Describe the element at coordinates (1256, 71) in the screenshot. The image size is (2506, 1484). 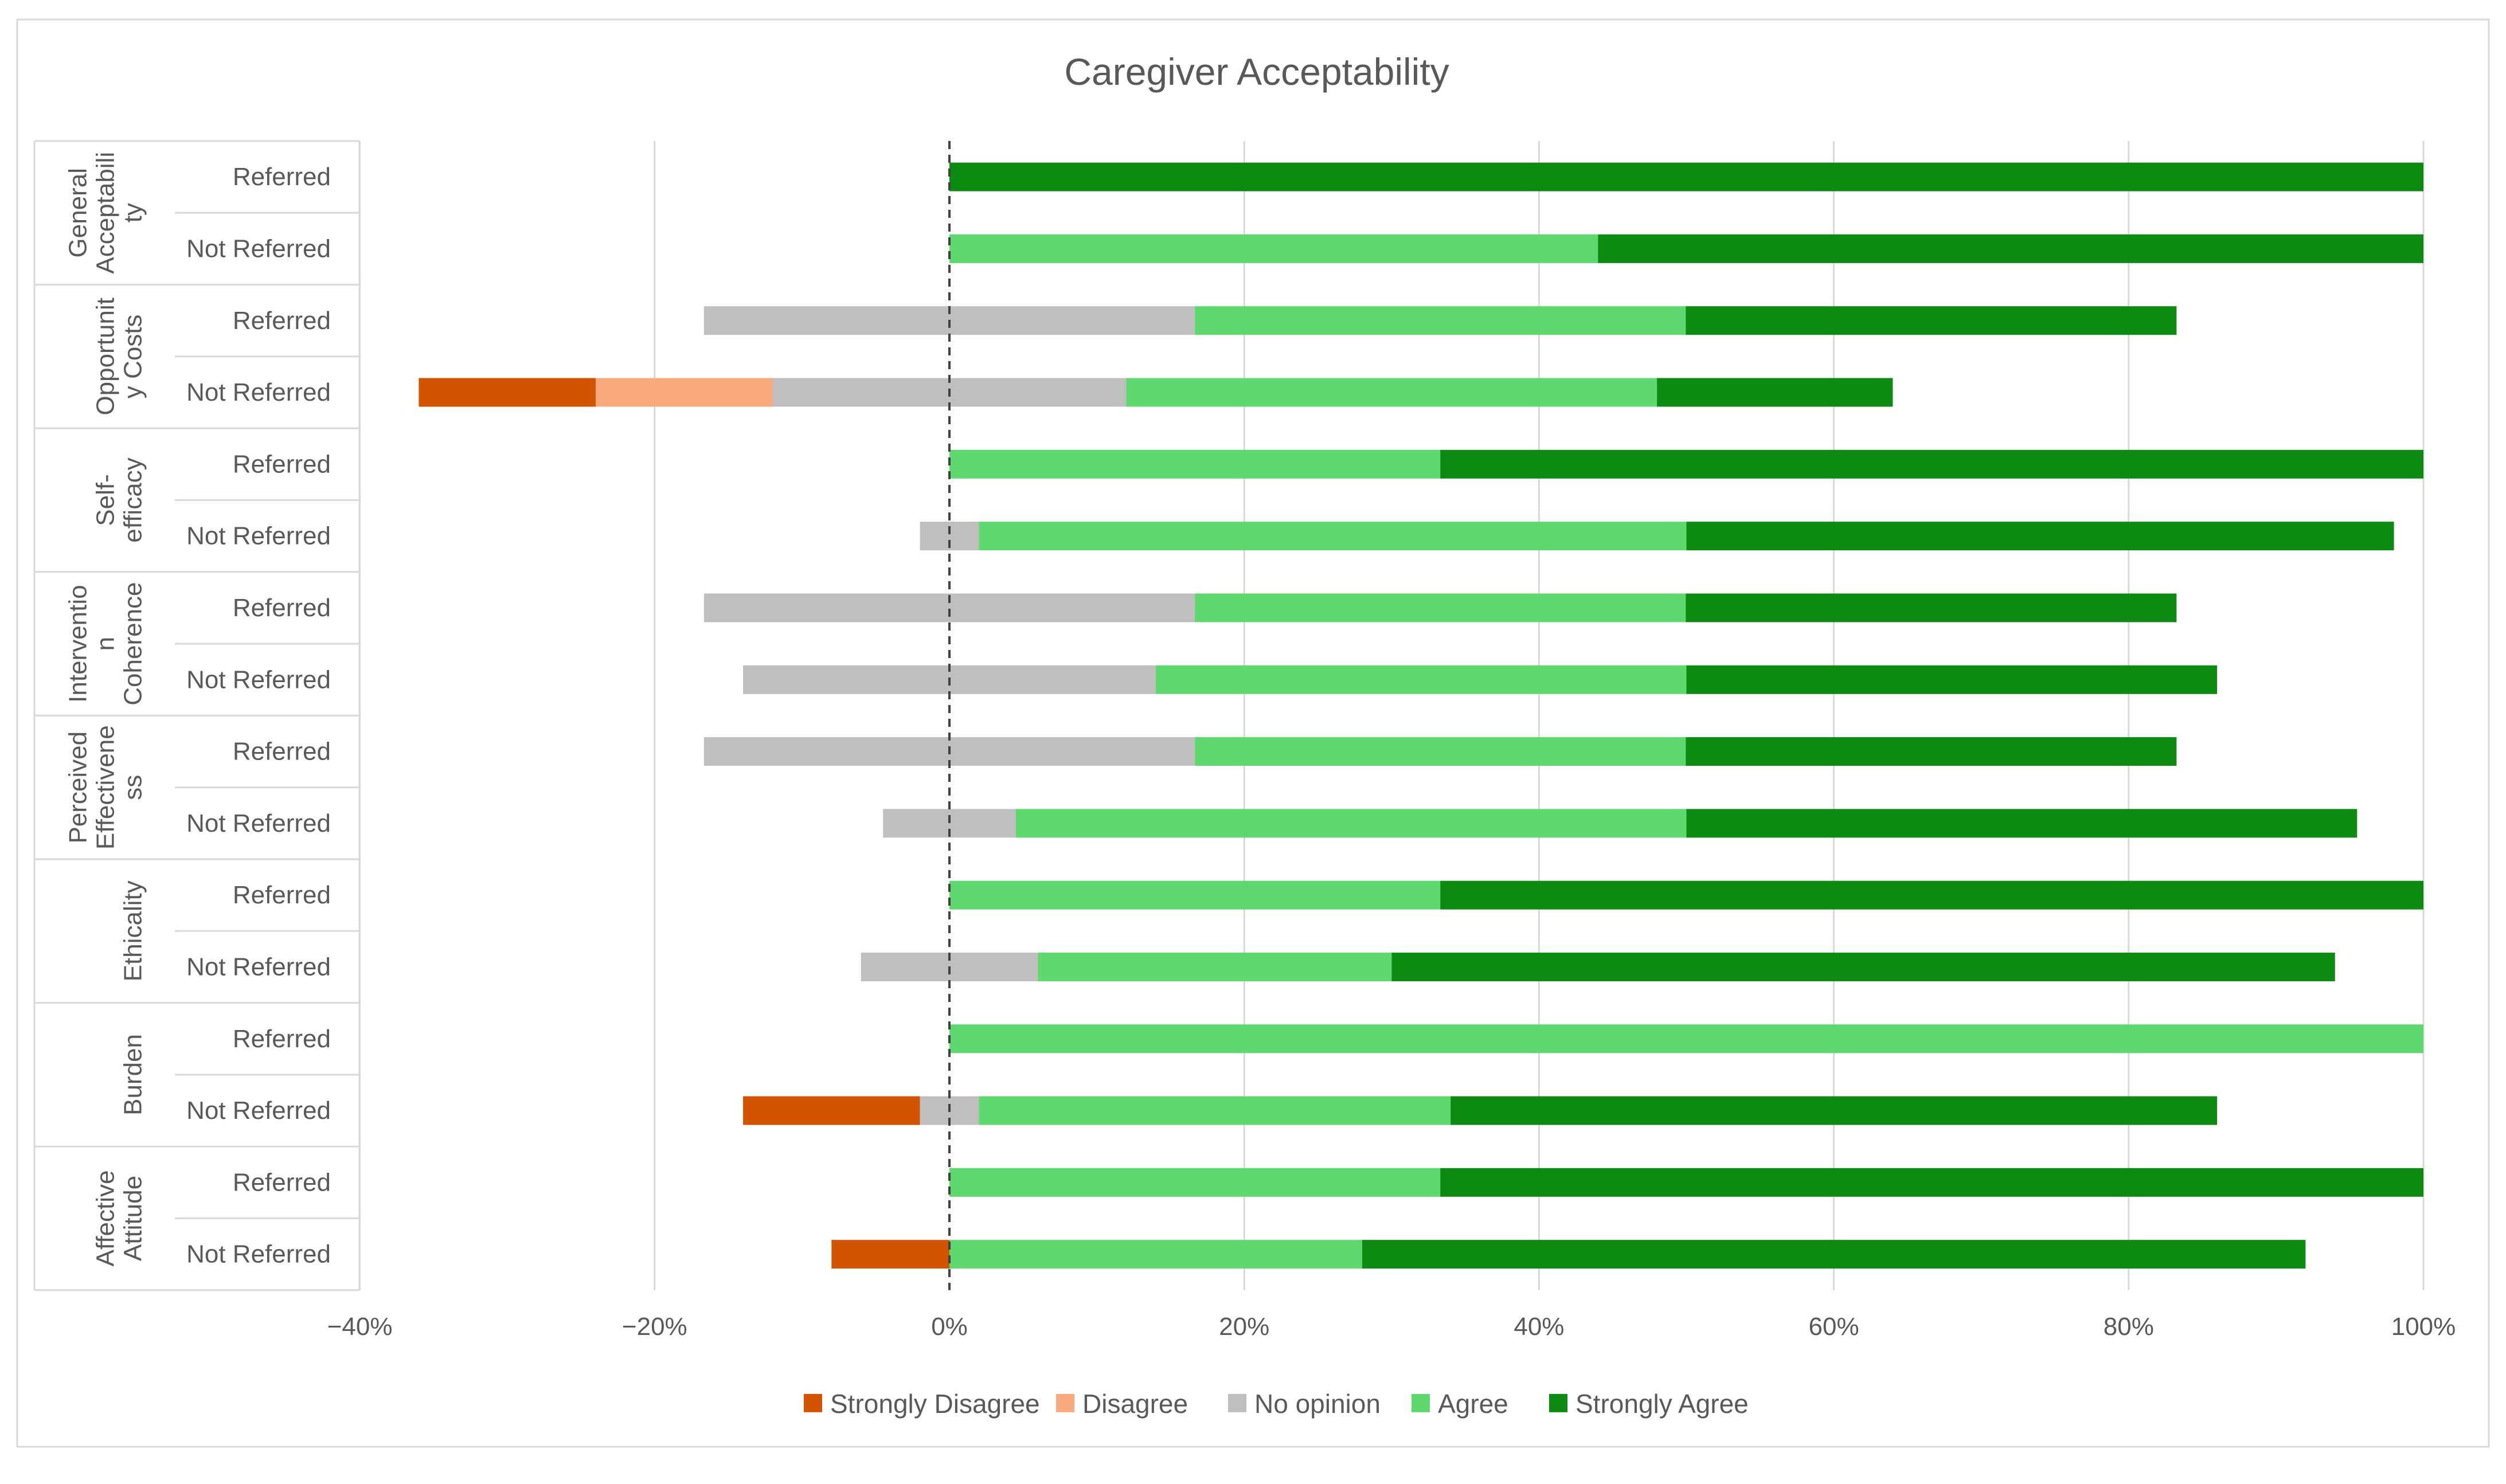
I see `chart-title: Caregiver Acceptability` at that location.